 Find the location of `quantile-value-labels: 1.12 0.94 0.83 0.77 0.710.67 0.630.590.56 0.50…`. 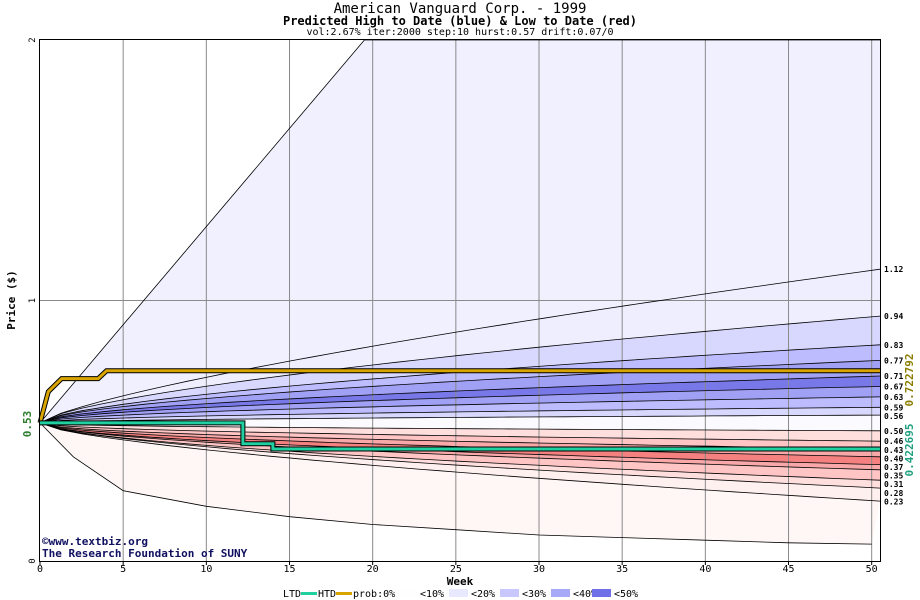

quantile-value-labels: 1.12 0.94 0.83 0.77 0.710.67 0.630.590.56 0.50… is located at coordinates (893, 385).